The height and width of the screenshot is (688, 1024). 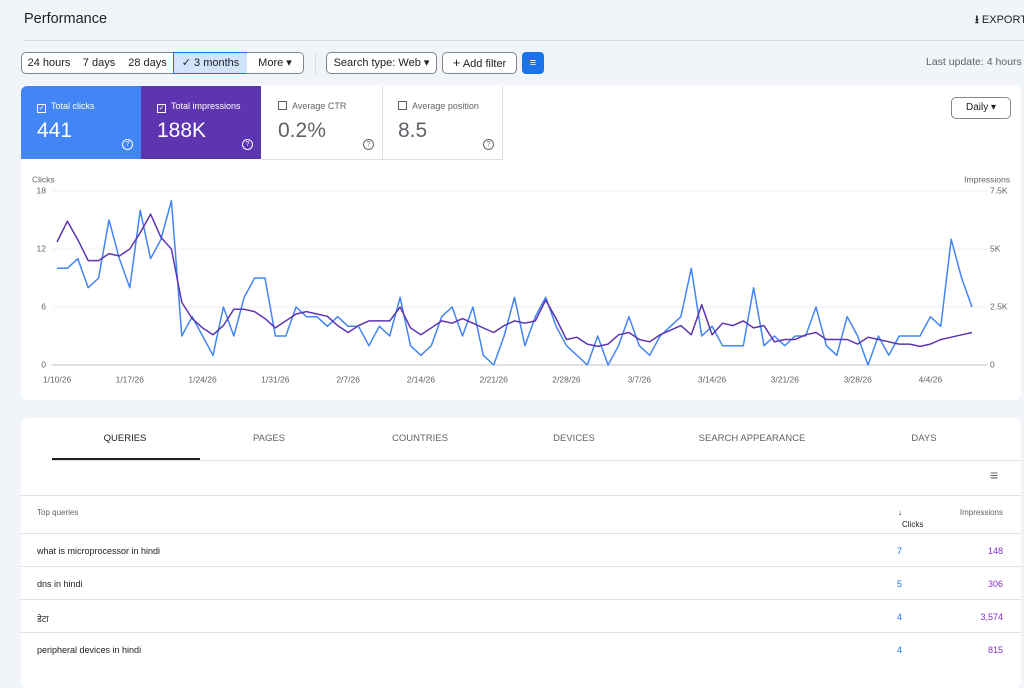 I want to click on tab: SEARCH APPEARANCE, so click(x=752, y=438).